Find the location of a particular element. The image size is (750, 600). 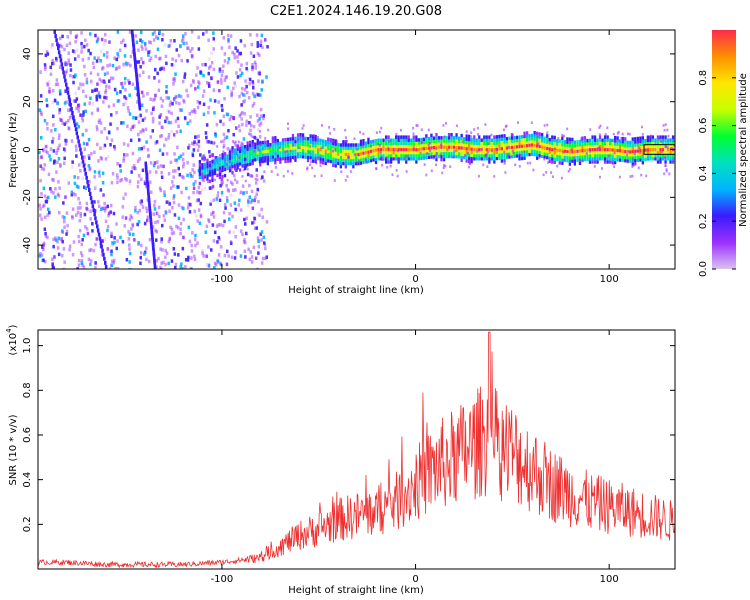

y-tick-label: 0.2 is located at coordinates (27, 524).